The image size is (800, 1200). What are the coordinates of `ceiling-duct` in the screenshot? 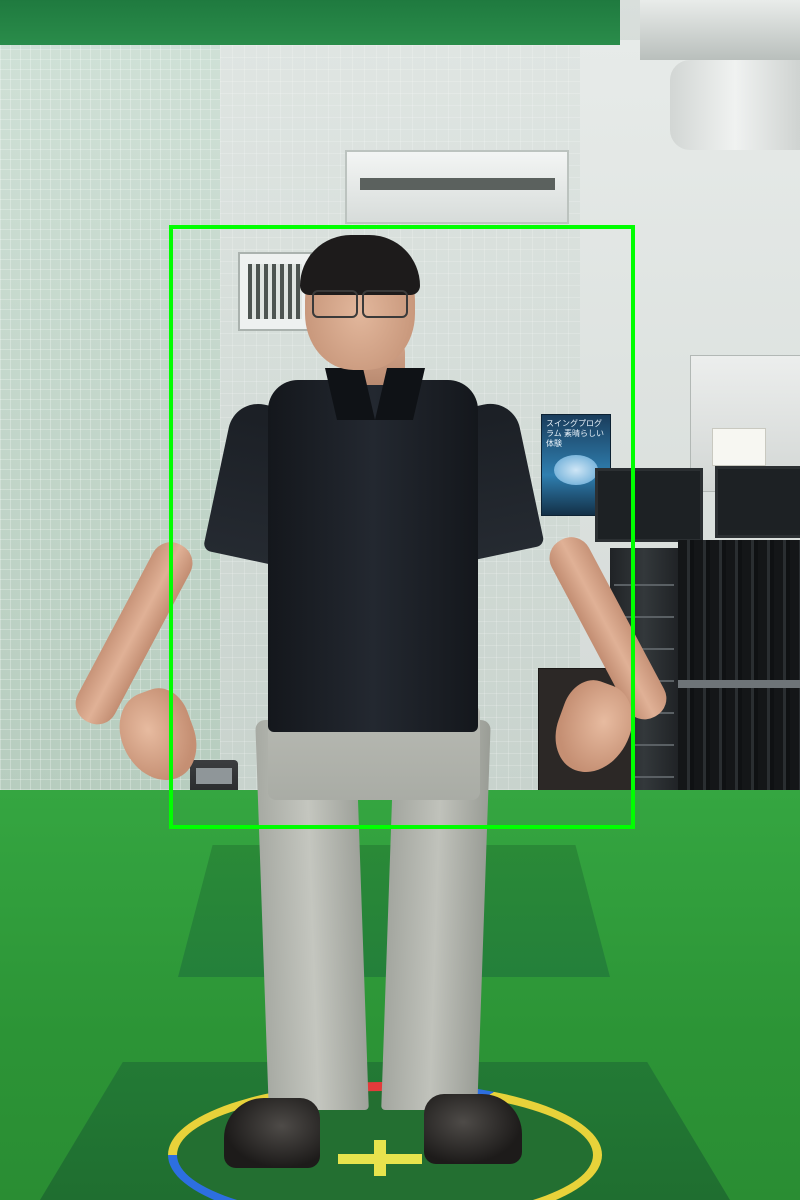 It's located at (720, 30).